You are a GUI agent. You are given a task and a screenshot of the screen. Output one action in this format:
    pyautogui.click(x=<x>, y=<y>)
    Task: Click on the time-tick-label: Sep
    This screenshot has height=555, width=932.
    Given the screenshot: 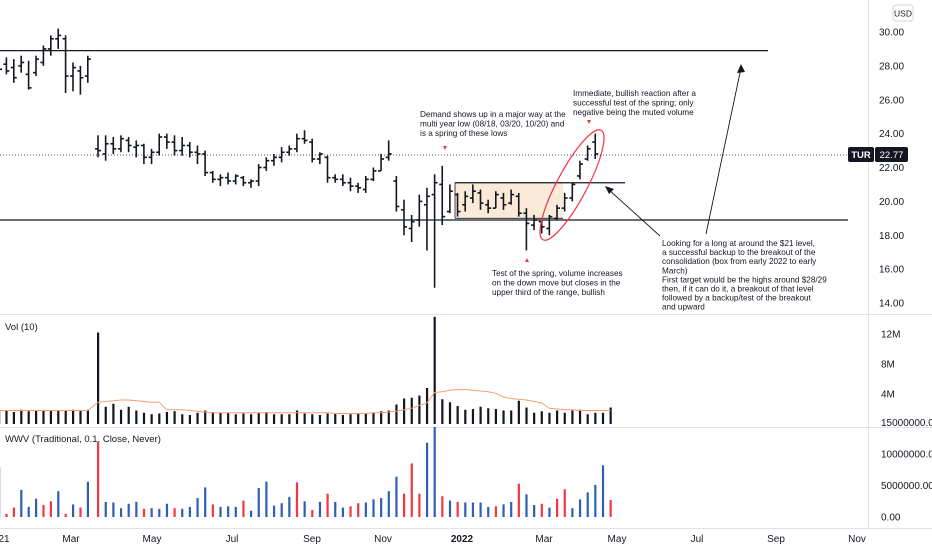 What is the action you would take?
    pyautogui.click(x=776, y=539)
    